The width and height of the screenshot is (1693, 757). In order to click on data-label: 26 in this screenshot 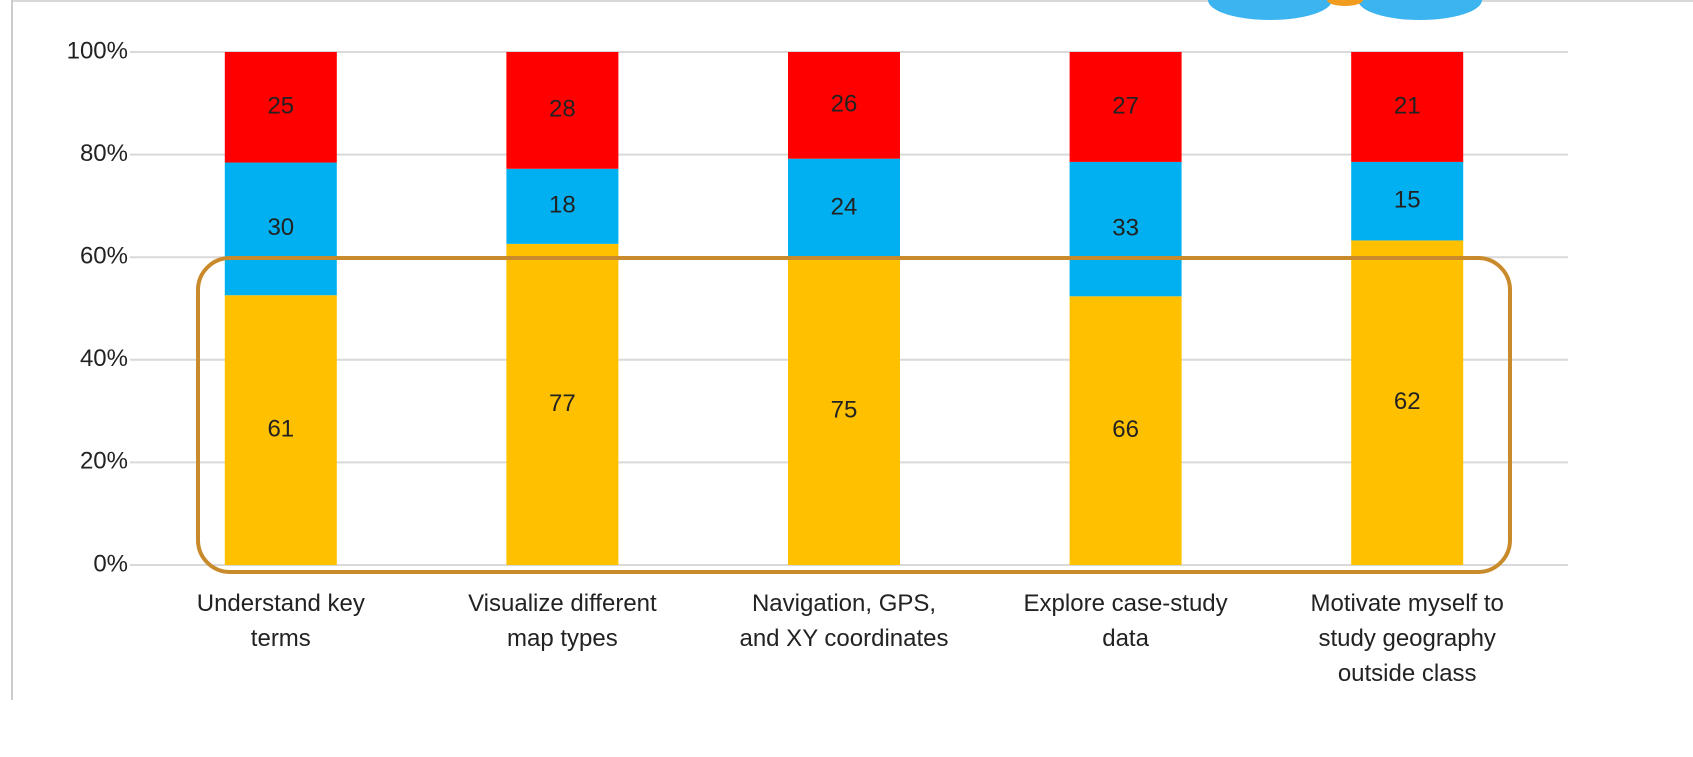, I will do `click(844, 104)`.